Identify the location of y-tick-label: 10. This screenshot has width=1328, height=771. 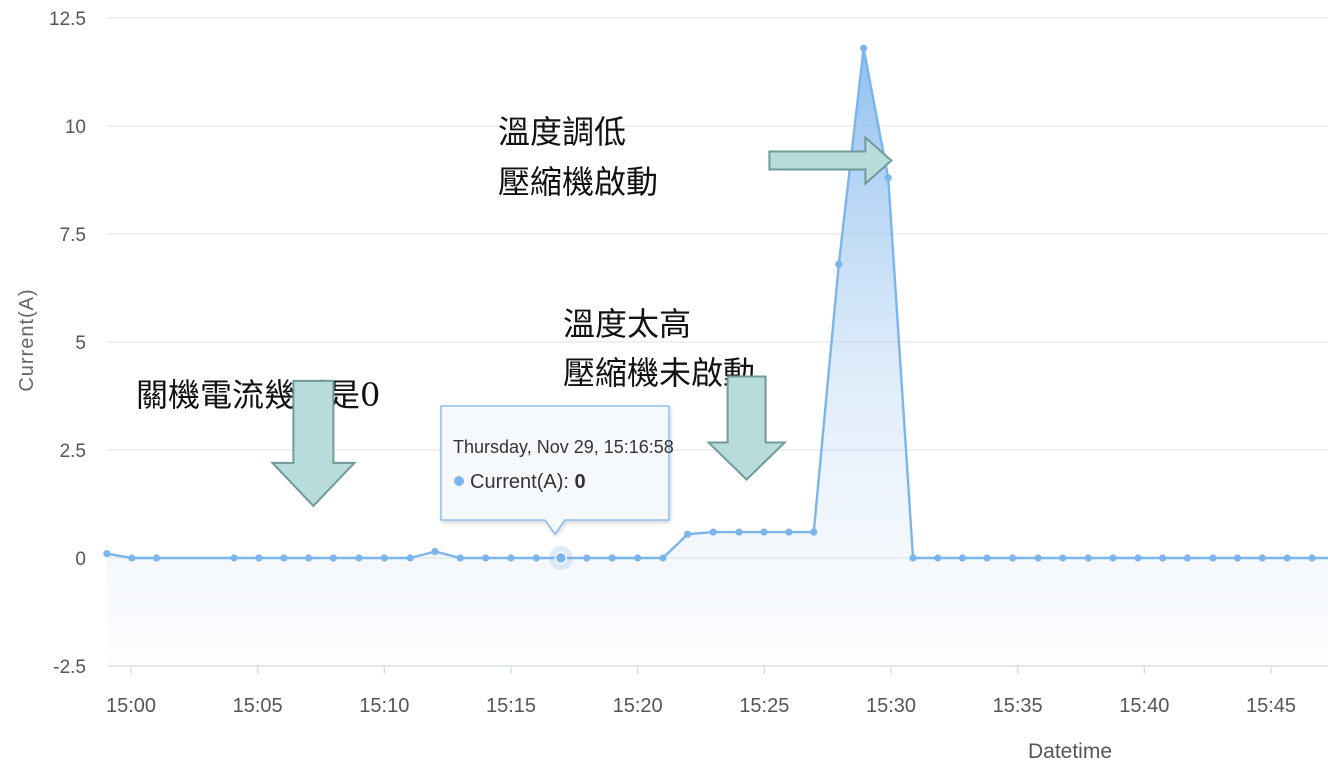
(75, 127).